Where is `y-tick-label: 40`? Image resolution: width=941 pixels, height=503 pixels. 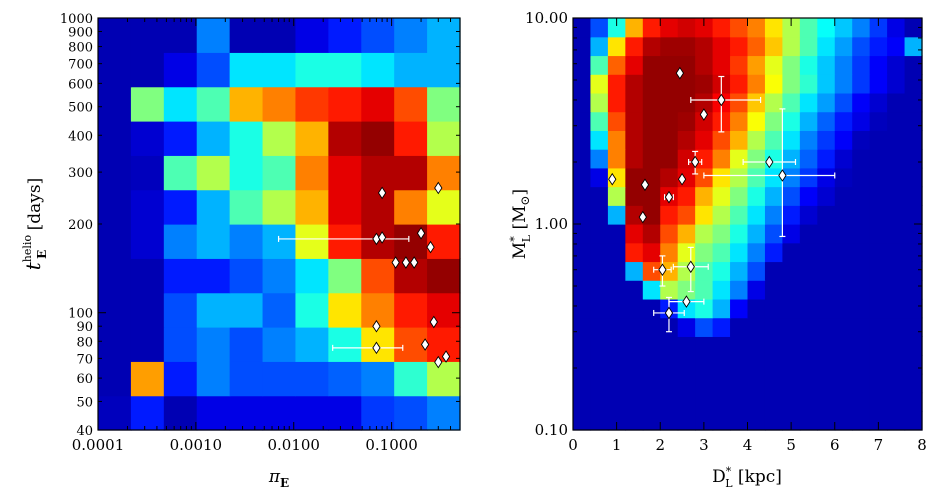
y-tick-label: 40 is located at coordinates (84, 431).